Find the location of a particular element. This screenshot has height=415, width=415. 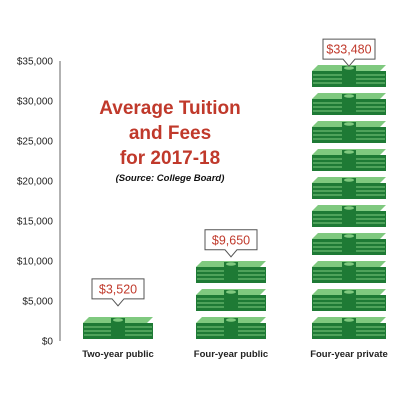

y-tick-label: $25,000 is located at coordinates (35, 142).